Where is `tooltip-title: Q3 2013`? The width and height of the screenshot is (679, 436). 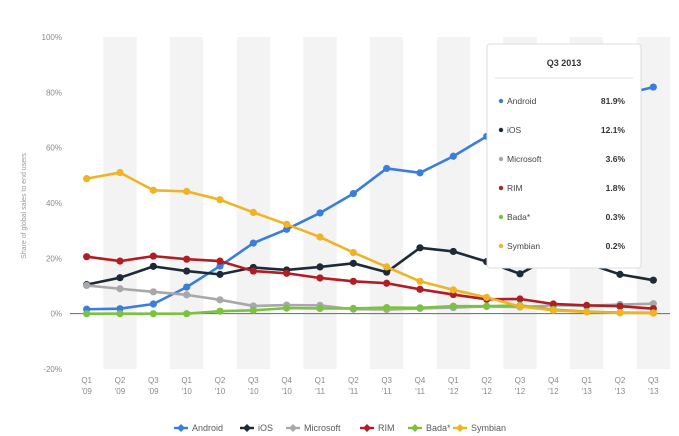
tooltip-title: Q3 2013 is located at coordinates (564, 63).